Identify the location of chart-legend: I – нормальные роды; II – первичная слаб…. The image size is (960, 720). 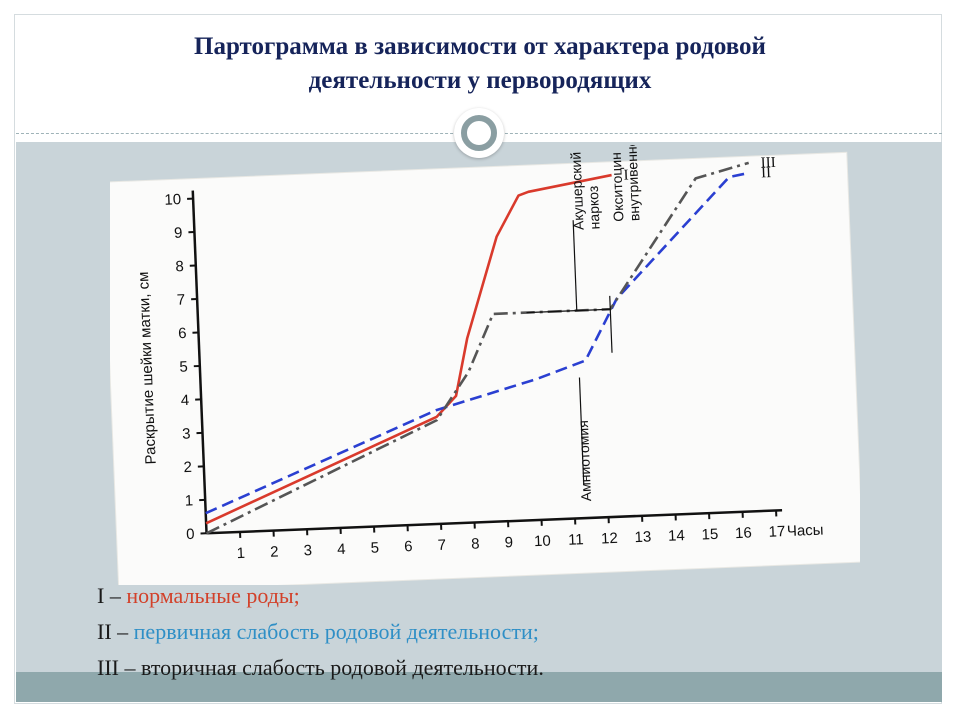
(320, 632).